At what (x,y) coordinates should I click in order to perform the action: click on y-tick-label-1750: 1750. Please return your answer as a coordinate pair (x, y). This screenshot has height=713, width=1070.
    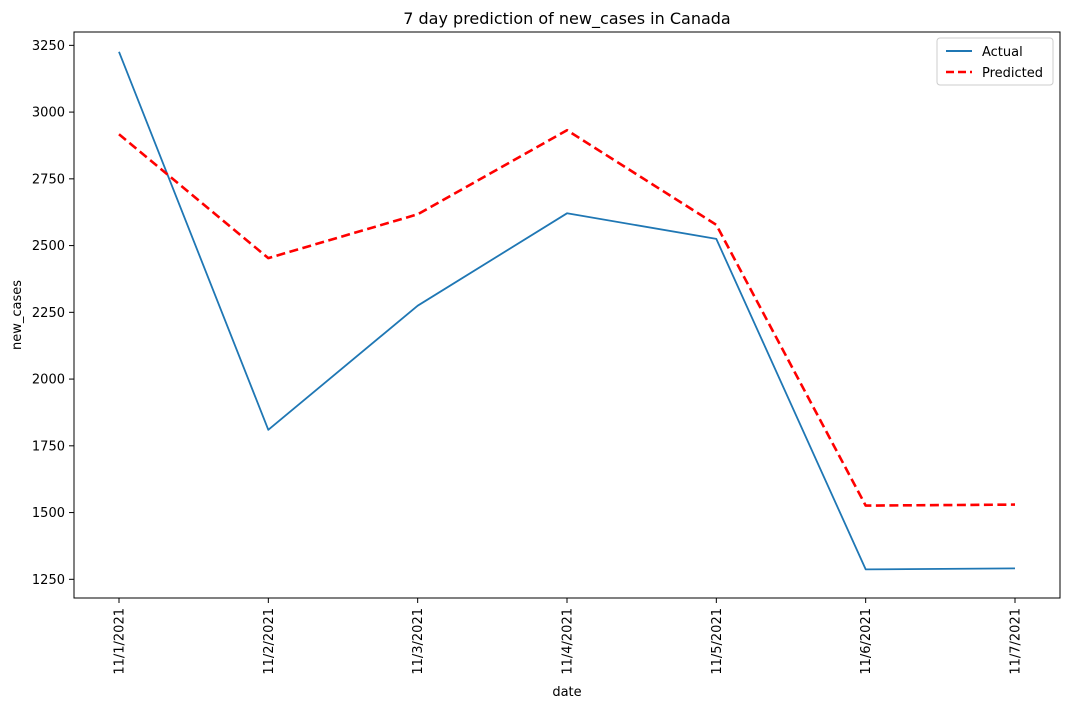
    Looking at the image, I should click on (48, 446).